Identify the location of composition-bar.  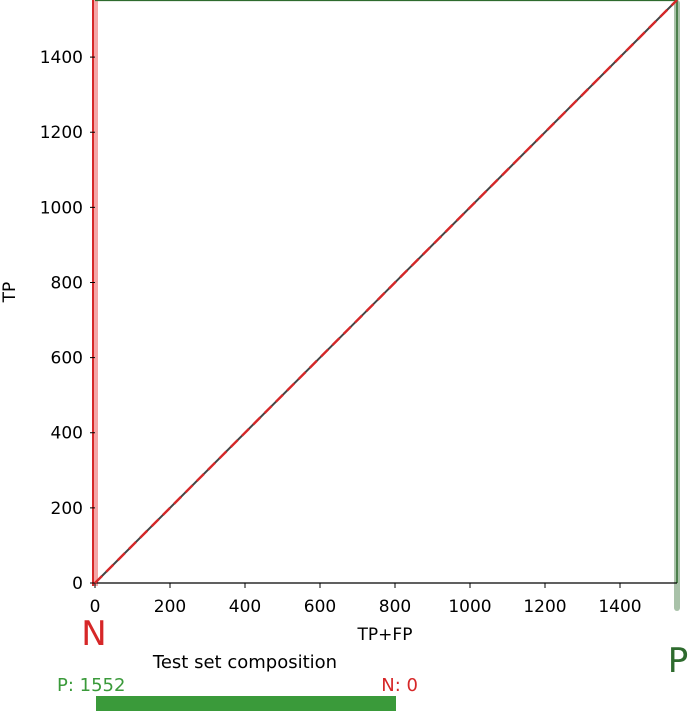
(246, 703).